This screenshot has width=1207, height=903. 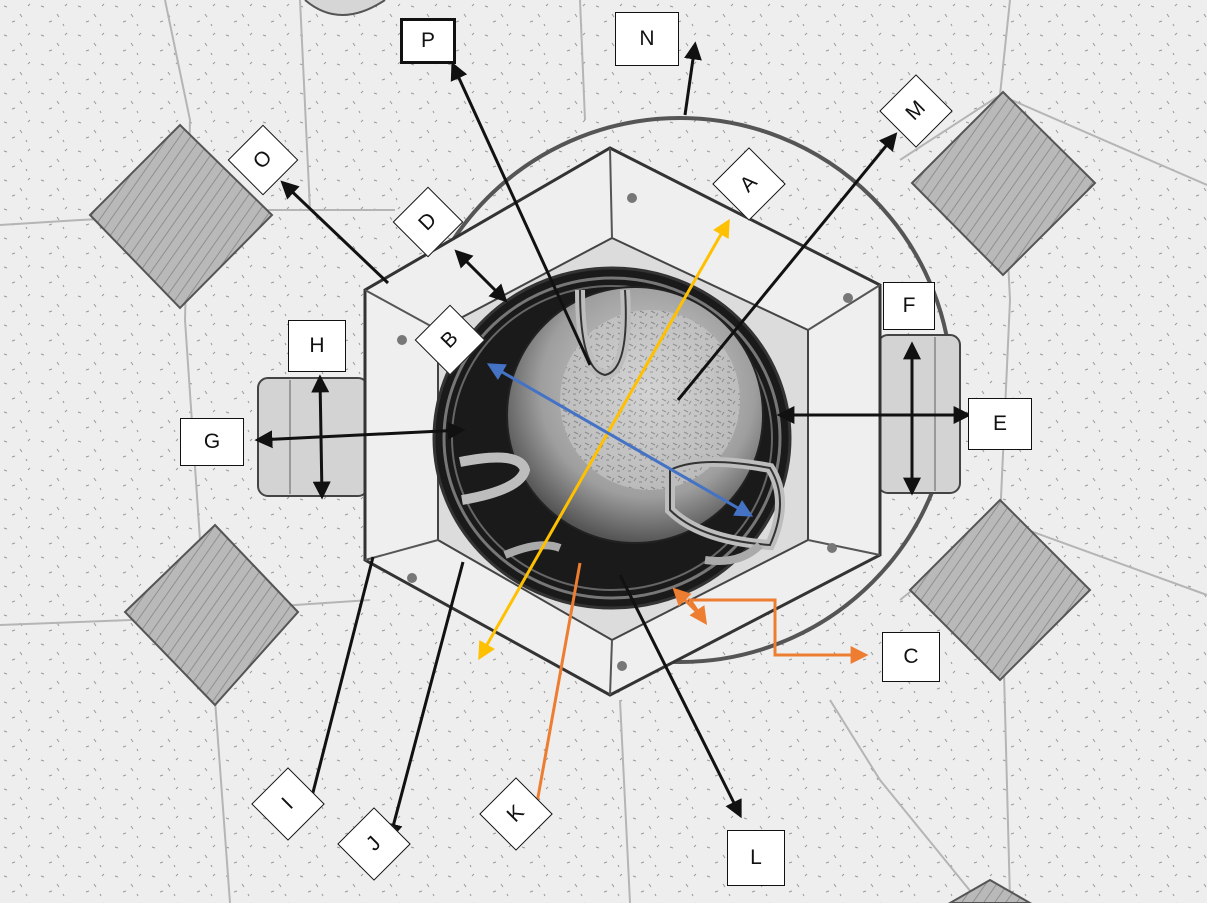 What do you see at coordinates (911, 657) in the screenshot?
I see `label-c: C` at bounding box center [911, 657].